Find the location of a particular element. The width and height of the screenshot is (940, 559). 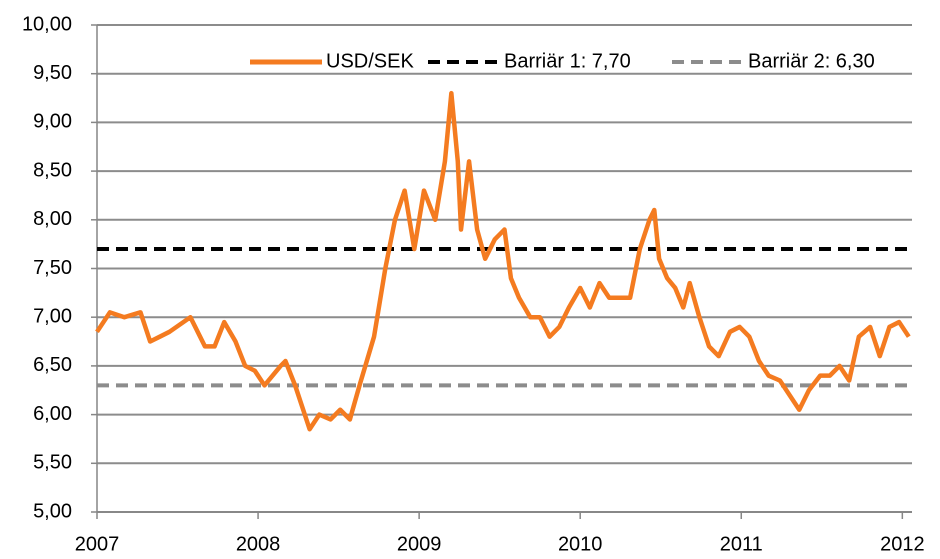

x-tick-label: 2012 is located at coordinates (902, 544).